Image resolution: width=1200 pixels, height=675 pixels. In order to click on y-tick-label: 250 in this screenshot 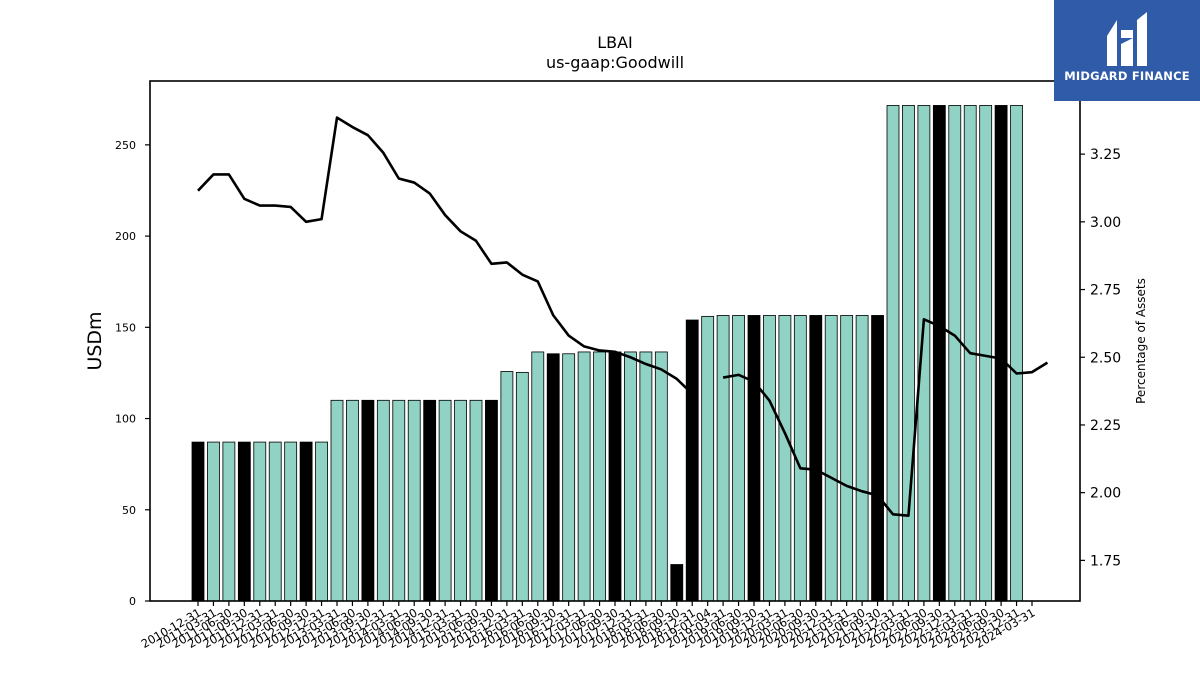, I will do `click(125, 145)`.